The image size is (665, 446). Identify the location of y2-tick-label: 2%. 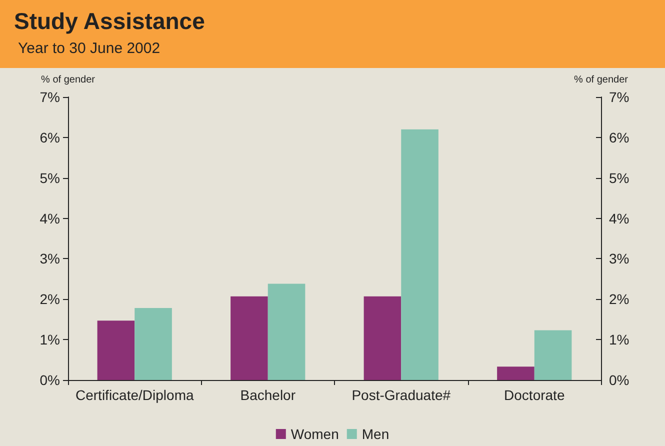
(619, 299).